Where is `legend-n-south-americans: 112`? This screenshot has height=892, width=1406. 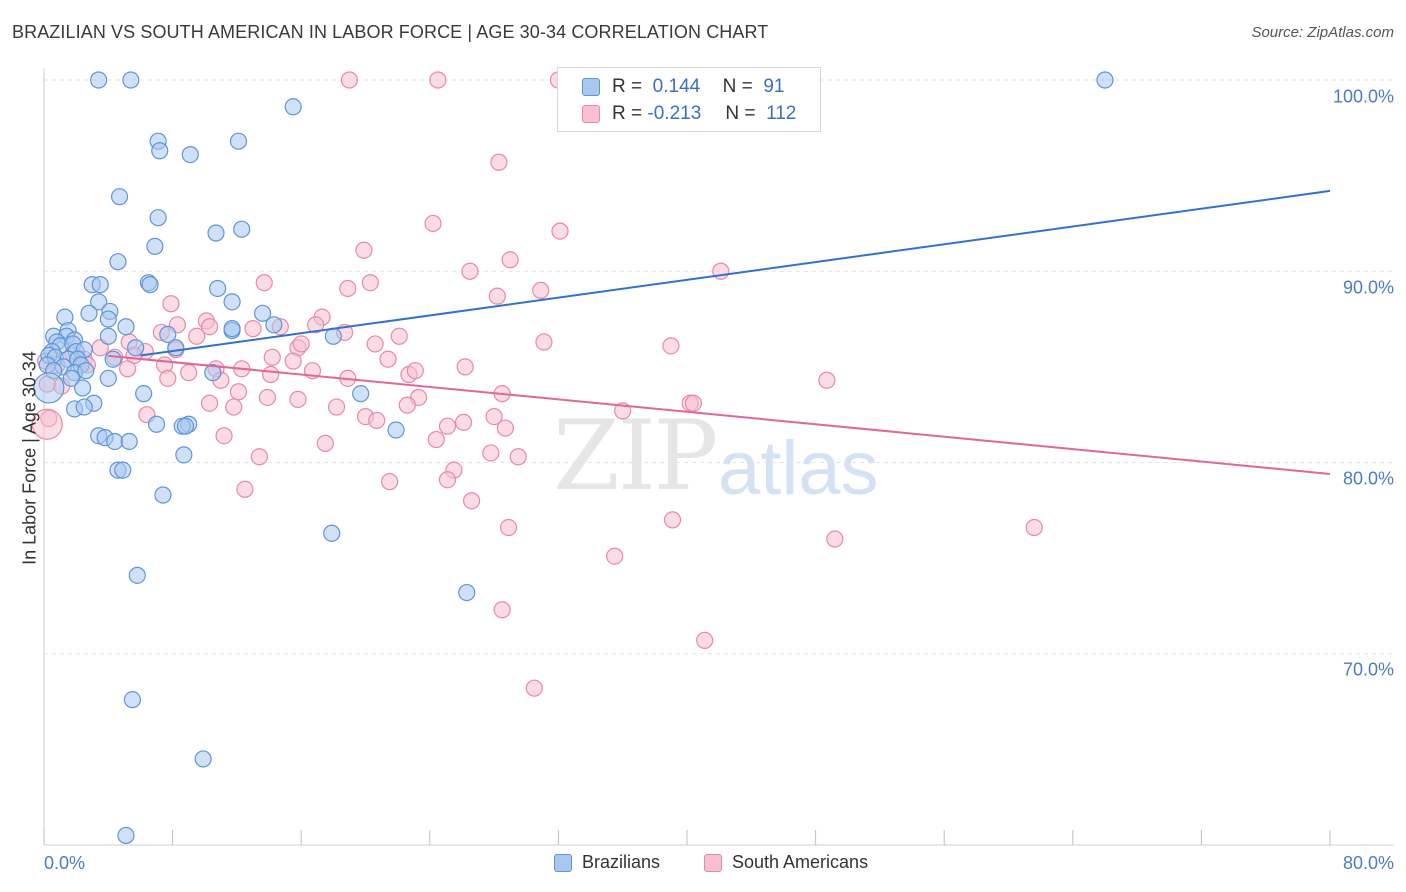
legend-n-south-americans: 112 is located at coordinates (781, 113).